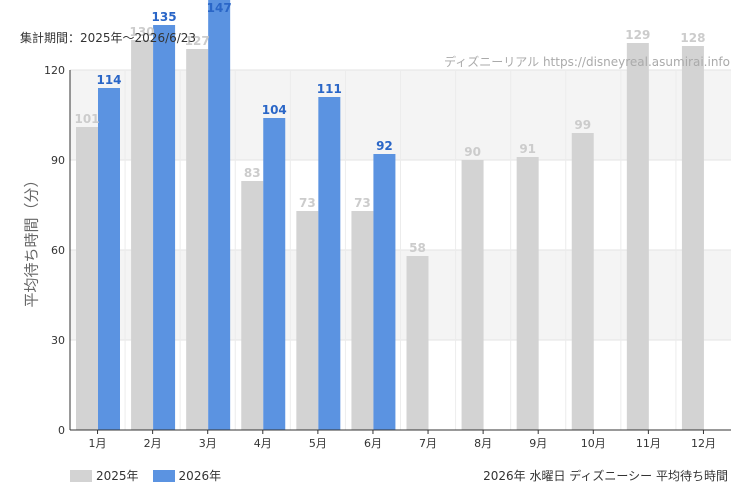 The image size is (750, 500). I want to click on bar-value-label: 101, so click(86, 119).